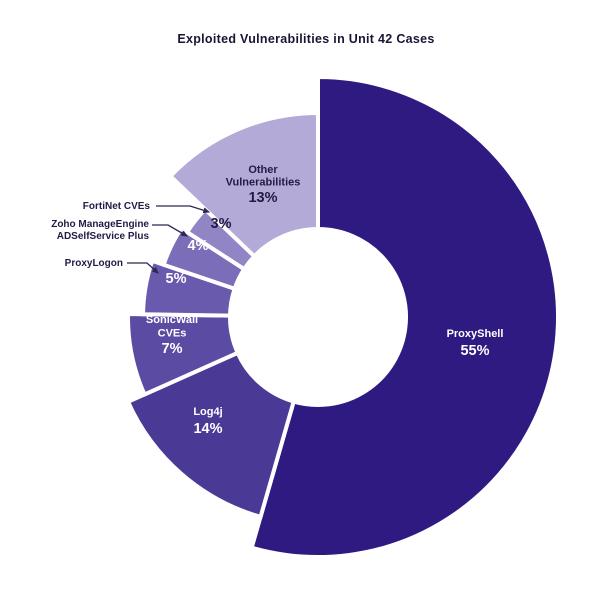  I want to click on slice-pct-label-proxyshell: 55%, so click(474, 351).